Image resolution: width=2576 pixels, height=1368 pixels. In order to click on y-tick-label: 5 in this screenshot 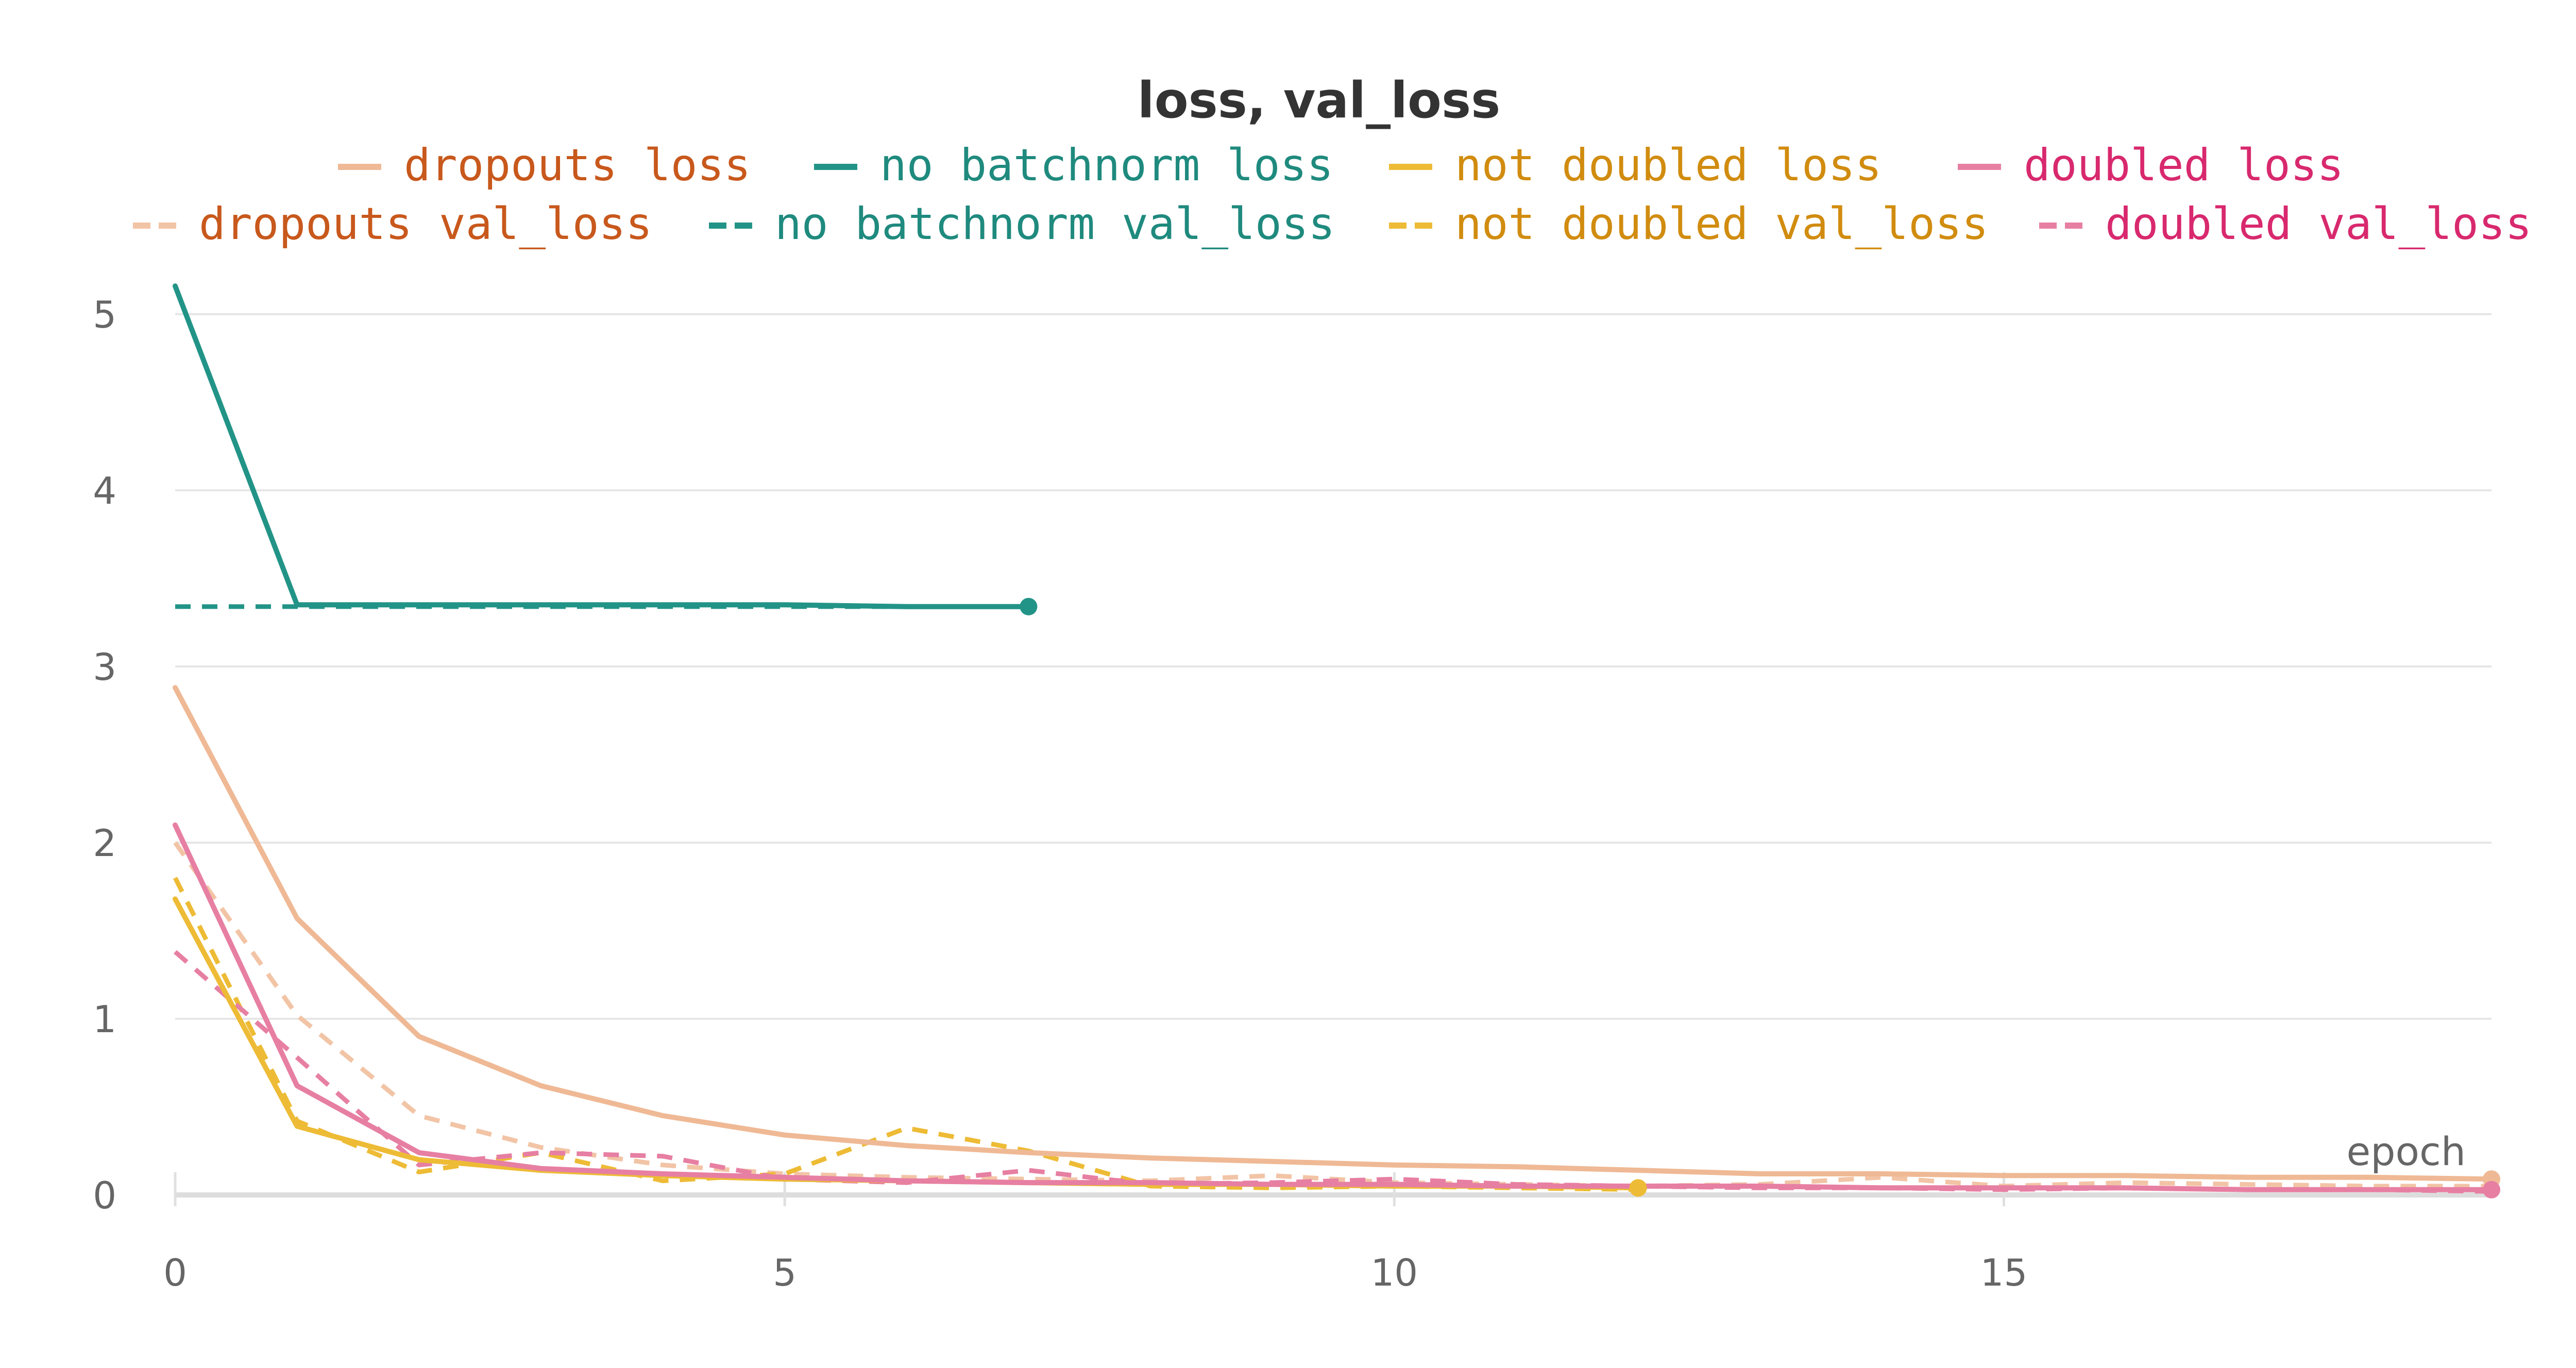, I will do `click(104, 314)`.